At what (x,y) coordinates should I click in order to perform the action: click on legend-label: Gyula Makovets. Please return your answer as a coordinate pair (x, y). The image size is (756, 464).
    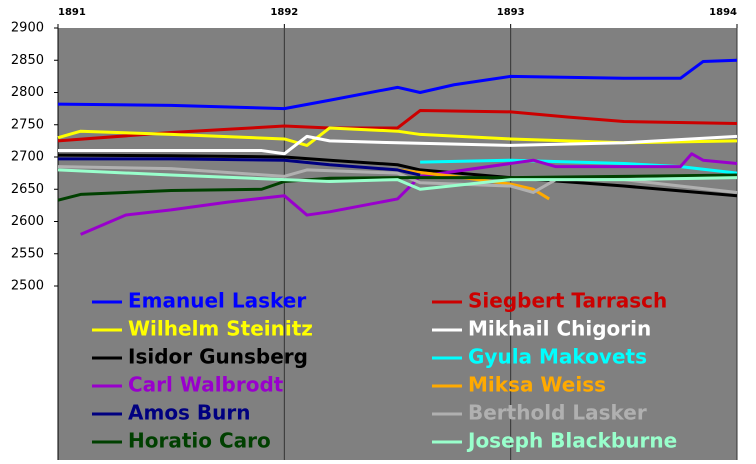
    Looking at the image, I should click on (557, 357).